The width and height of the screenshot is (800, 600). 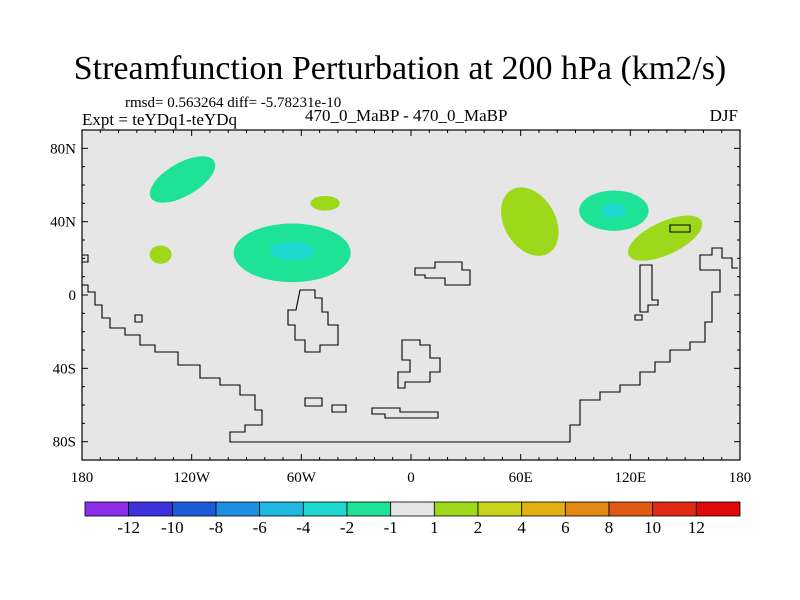 What do you see at coordinates (64, 369) in the screenshot?
I see `y-tick-label: 40S` at bounding box center [64, 369].